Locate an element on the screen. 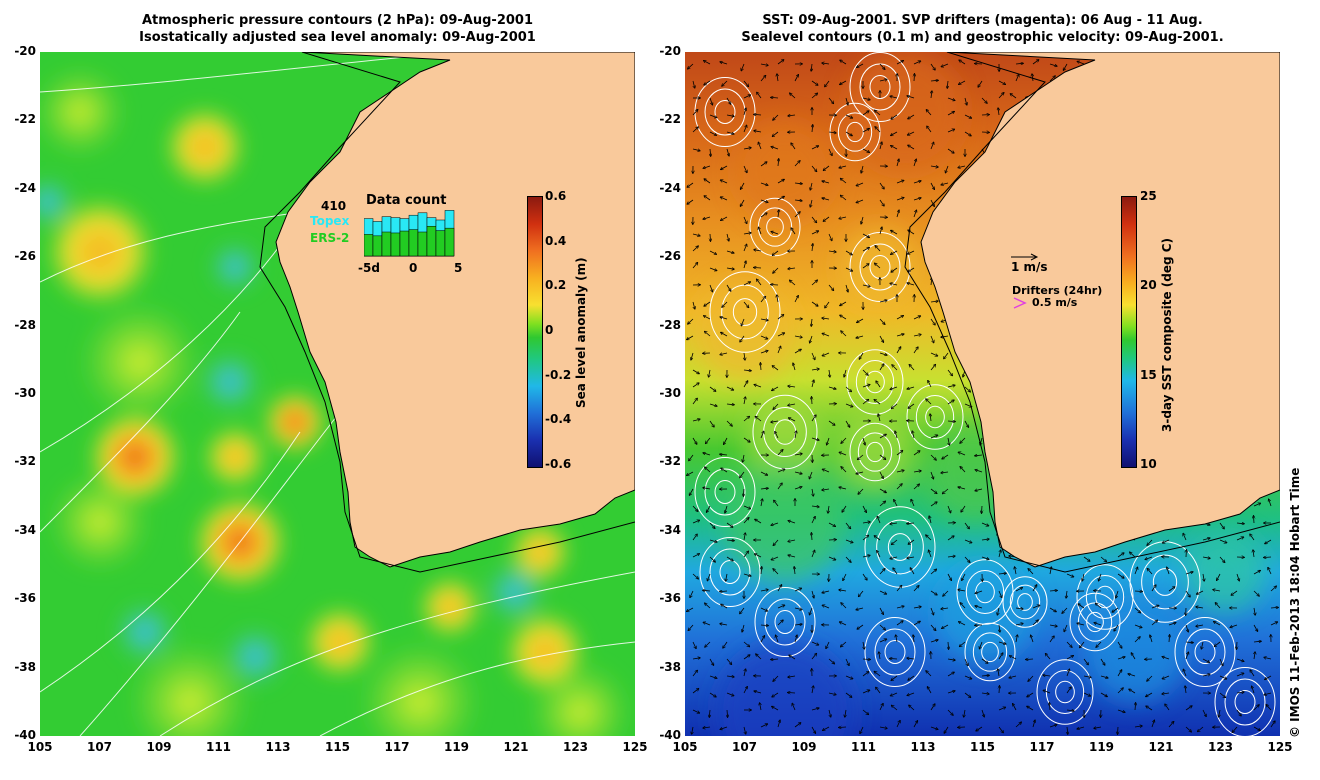  right-y-tick: -22 is located at coordinates (670, 119).